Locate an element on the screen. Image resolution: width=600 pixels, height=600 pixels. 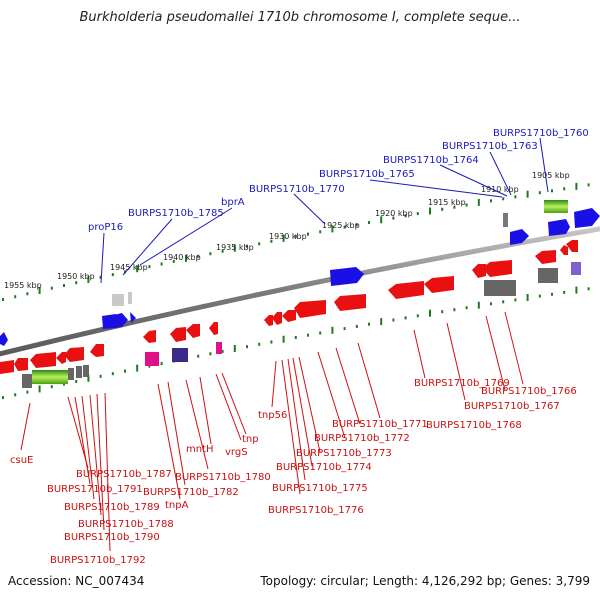
gene-label: vrgS is located at coordinates (236, 452).